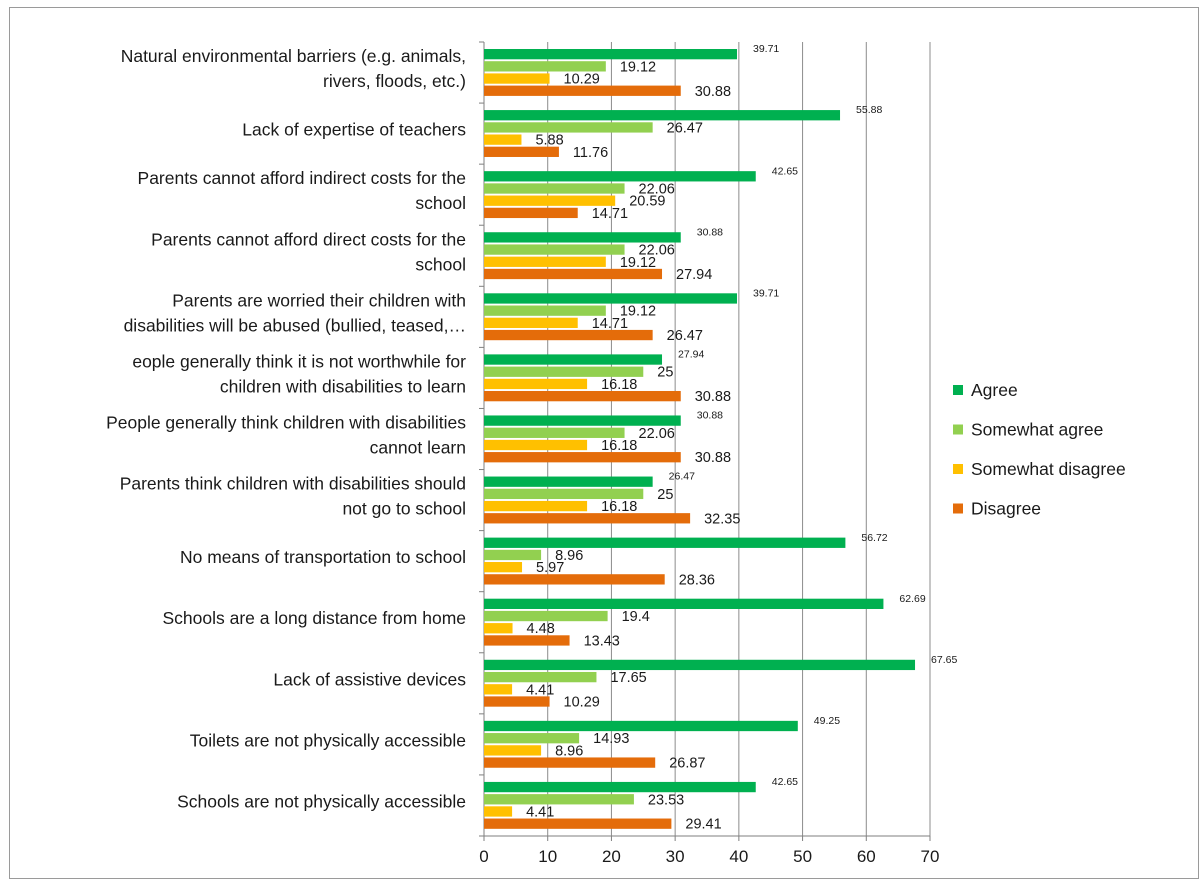 The width and height of the screenshot is (1201, 880). What do you see at coordinates (944, 660) in the screenshot?
I see `data-label: 67.65` at bounding box center [944, 660].